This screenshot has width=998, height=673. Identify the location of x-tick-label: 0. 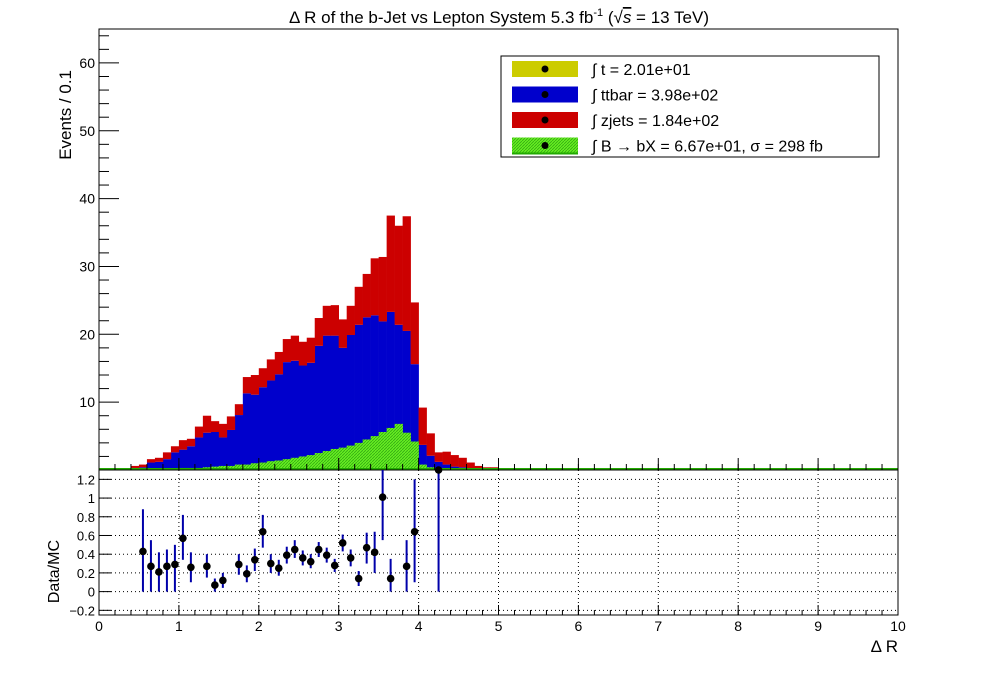
(99, 626).